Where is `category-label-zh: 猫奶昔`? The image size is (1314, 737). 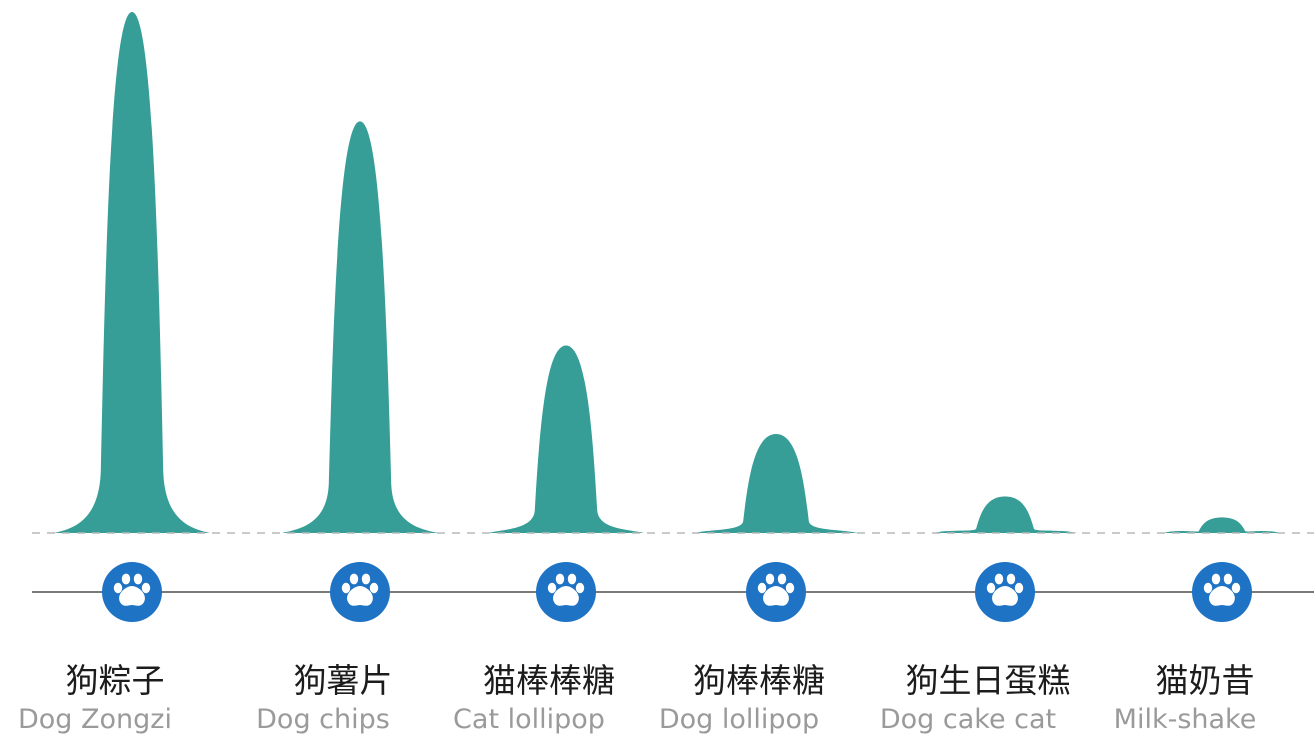 category-label-zh: 猫奶昔 is located at coordinates (1205, 680).